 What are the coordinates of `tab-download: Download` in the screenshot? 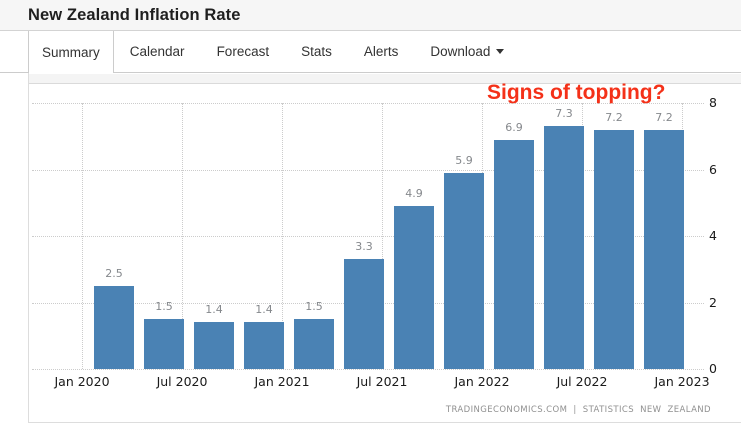 It's located at (467, 51).